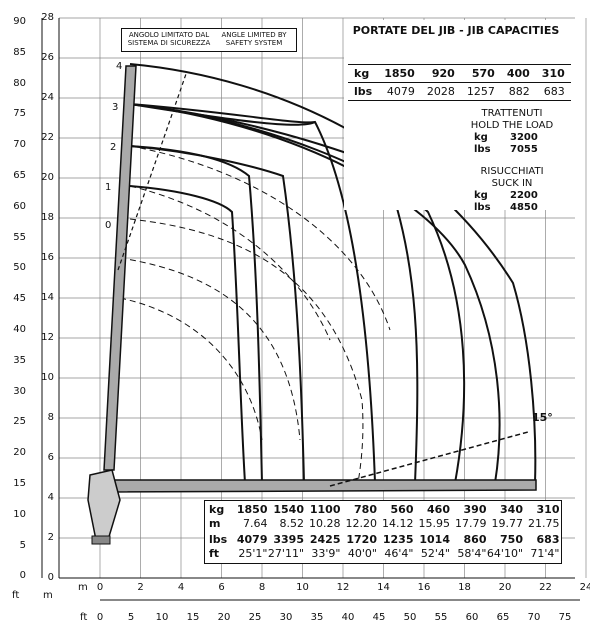  Describe the element at coordinates (441, 617) in the screenshot. I see `bottom-ft-label: 55` at that location.